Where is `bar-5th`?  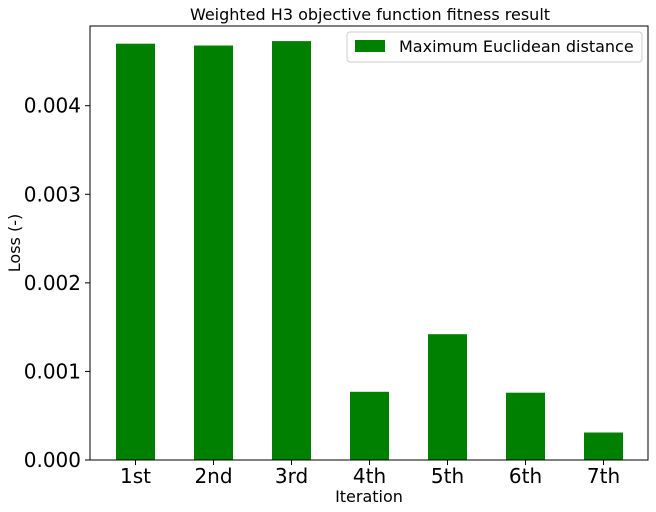 bar-5th is located at coordinates (447, 397).